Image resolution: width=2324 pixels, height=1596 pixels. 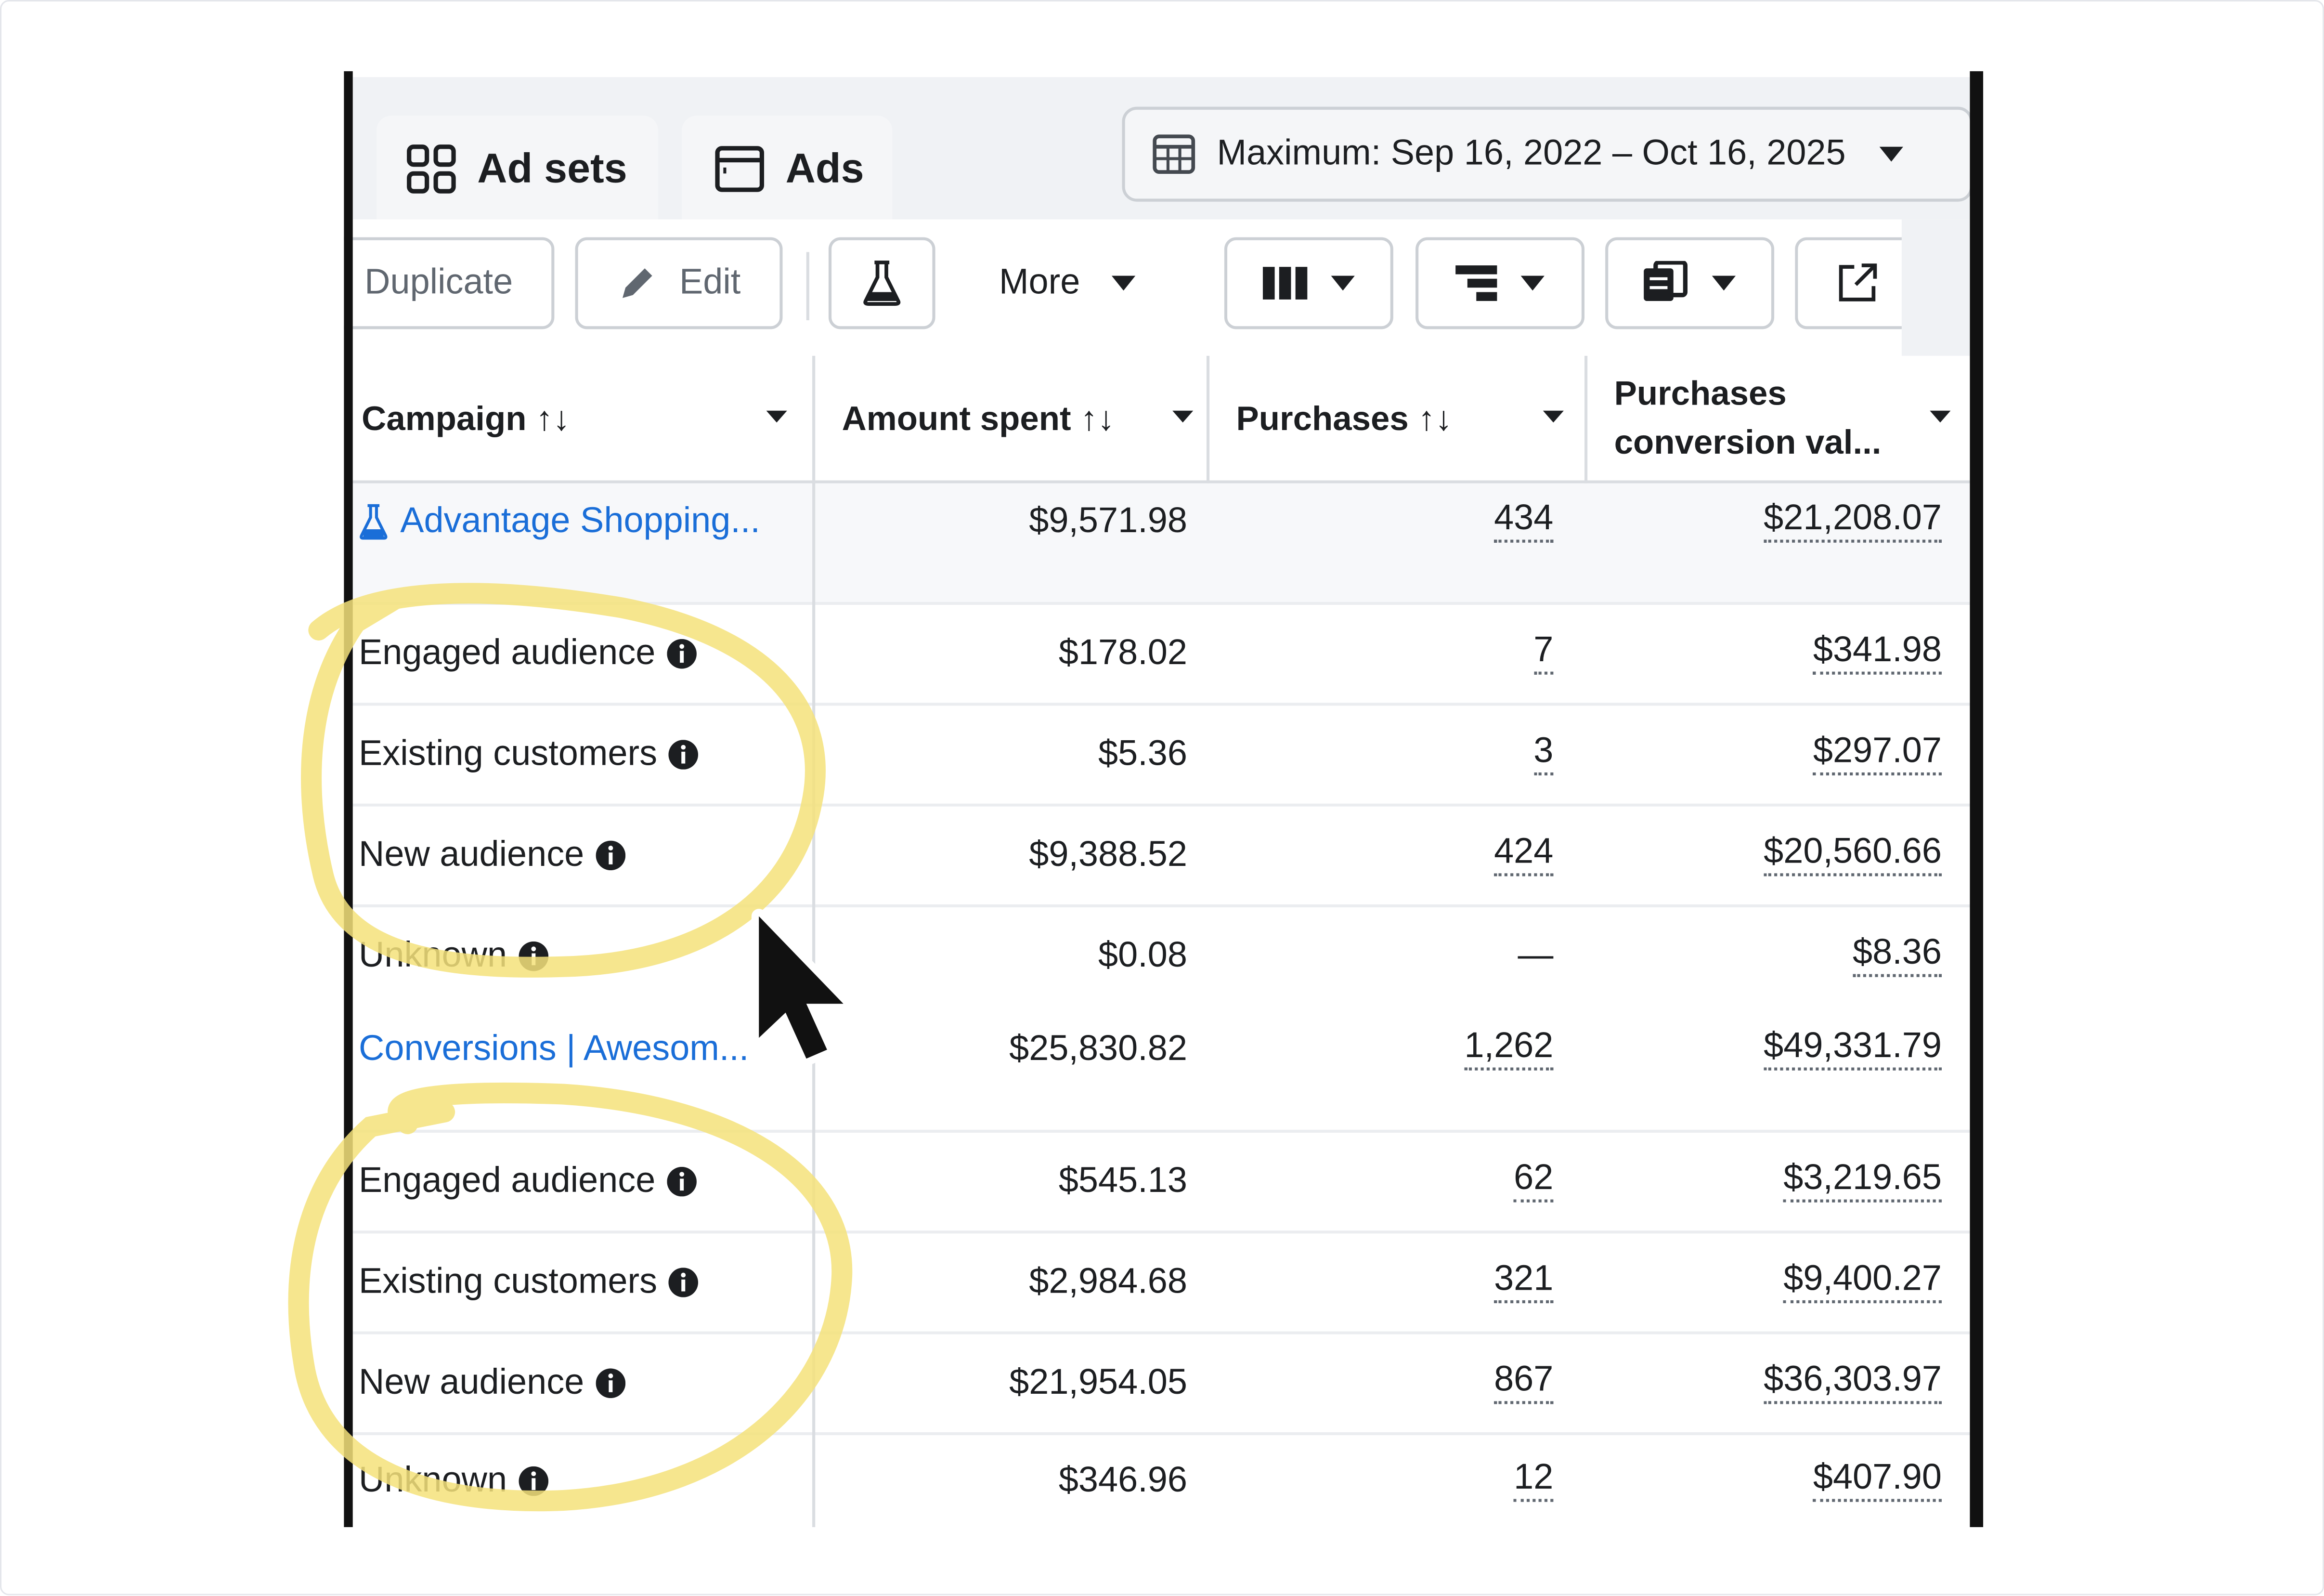 I want to click on table-row: Unknown $346.96 12 $407.90, so click(x=1161, y=1481).